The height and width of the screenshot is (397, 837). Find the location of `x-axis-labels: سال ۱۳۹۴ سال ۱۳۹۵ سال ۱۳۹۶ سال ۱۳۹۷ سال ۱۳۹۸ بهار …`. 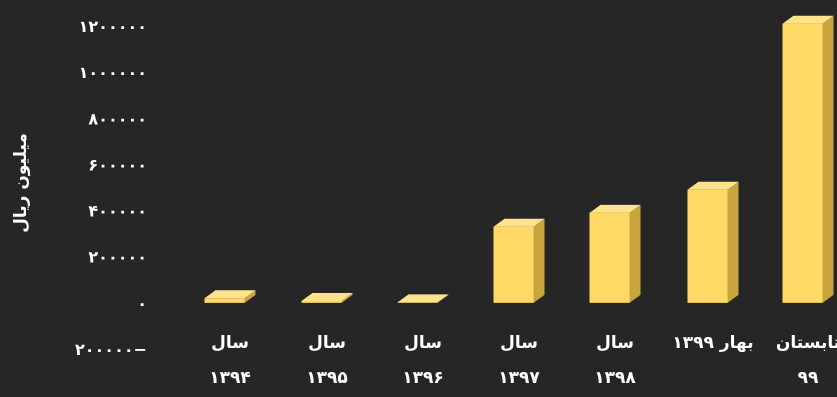

x-axis-labels: سال ۱۳۹۴ سال ۱۳۹۵ سال ۱۳۹۶ سال ۱۳۹۷ سال ۱۳۹۸ بهار … is located at coordinates (523, 360).